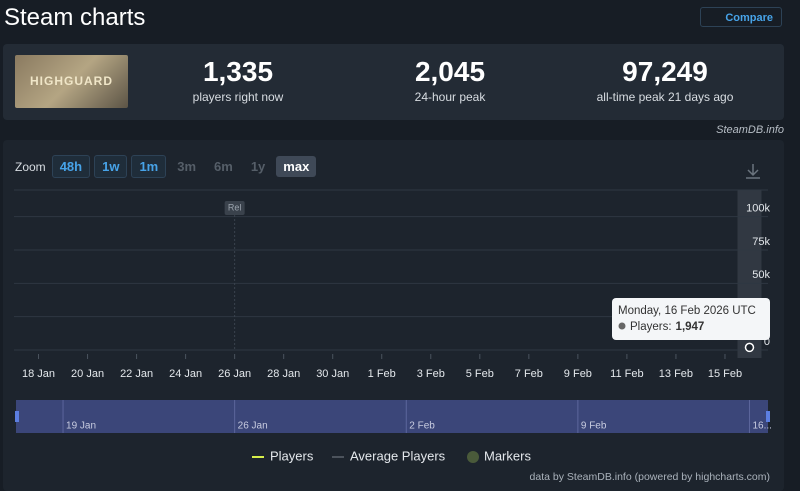 The height and width of the screenshot is (491, 800). I want to click on x-tick-label: 13 Feb, so click(676, 374).